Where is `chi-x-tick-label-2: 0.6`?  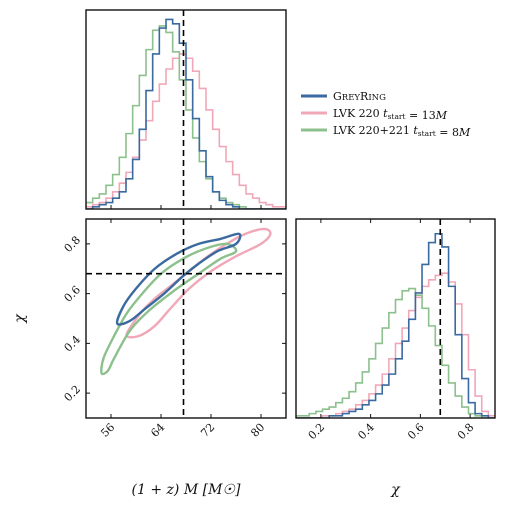
chi-x-tick-label-2: 0.6 is located at coordinates (416, 432).